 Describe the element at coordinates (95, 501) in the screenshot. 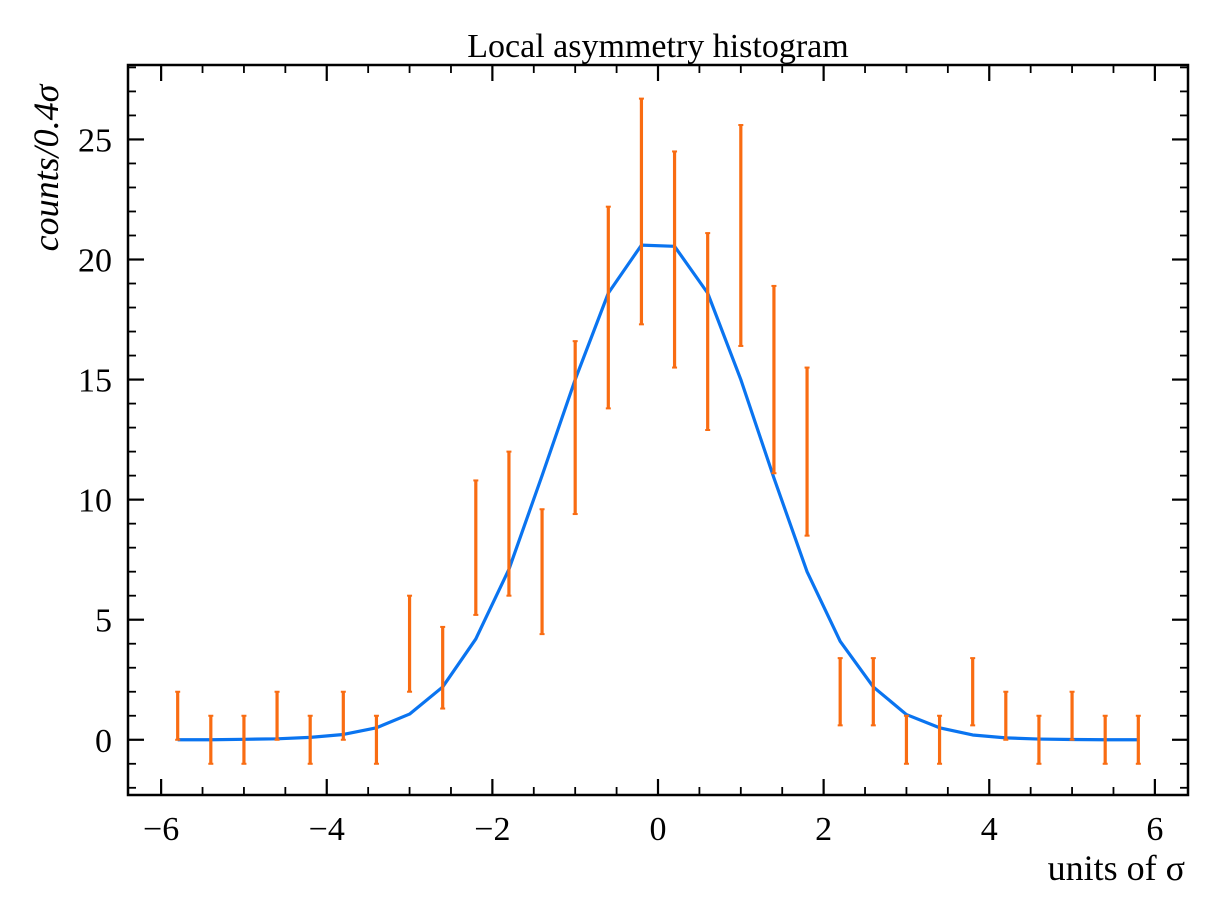

I see `y-tick-label: 10` at that location.